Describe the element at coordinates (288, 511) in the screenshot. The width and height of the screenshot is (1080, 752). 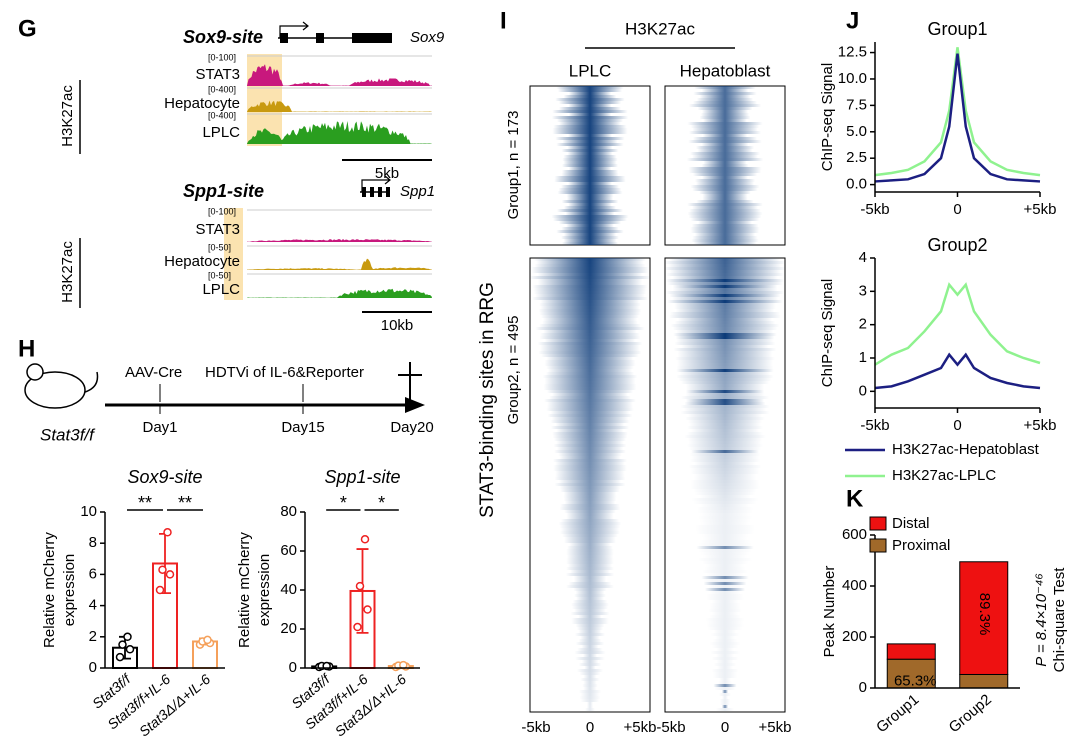
I see `y-tick-label: 80` at that location.